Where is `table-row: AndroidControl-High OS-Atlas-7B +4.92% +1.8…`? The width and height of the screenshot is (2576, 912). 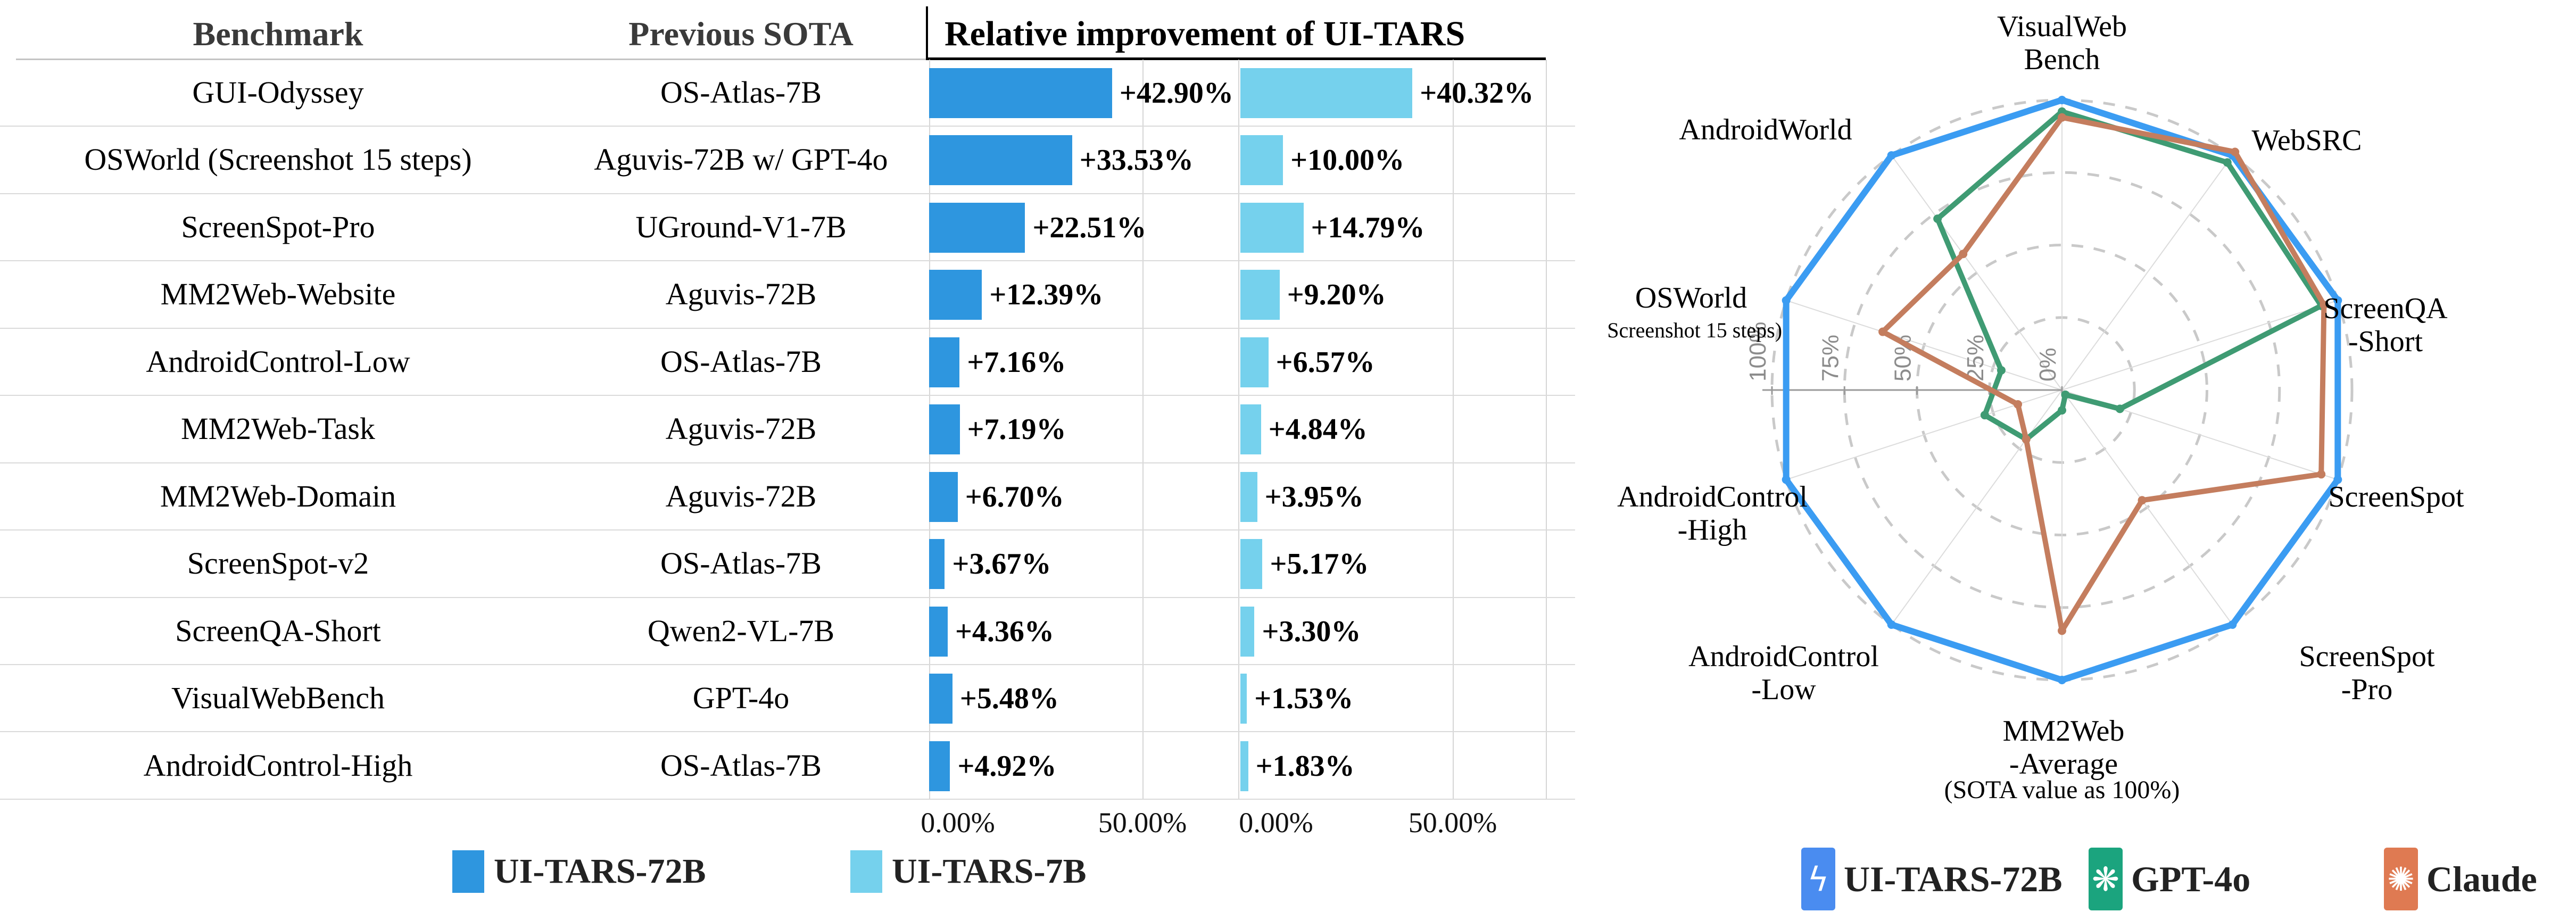 table-row: AndroidControl-High OS-Atlas-7B +4.92% +1.8… is located at coordinates (787, 766).